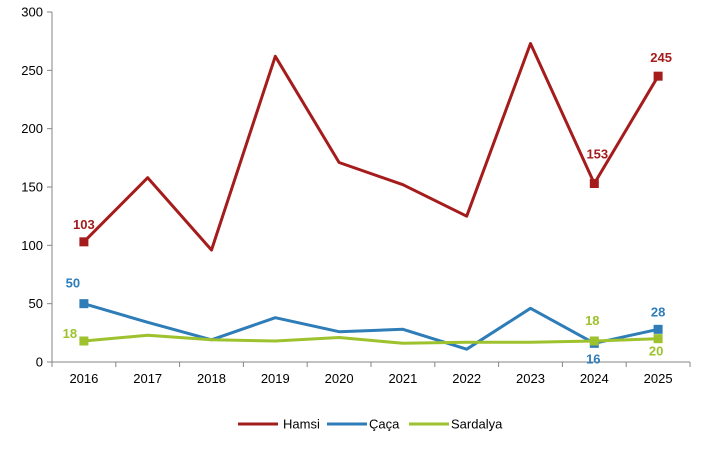 The image size is (724, 451). Describe the element at coordinates (339, 378) in the screenshot. I see `x-tick-label: 2020` at that location.